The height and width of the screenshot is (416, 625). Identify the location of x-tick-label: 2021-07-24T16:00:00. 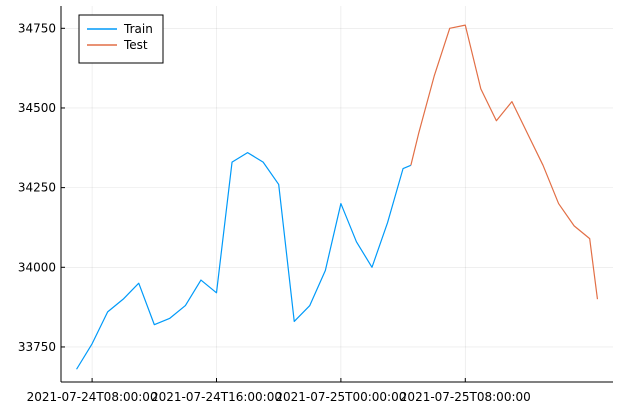
(216, 397).